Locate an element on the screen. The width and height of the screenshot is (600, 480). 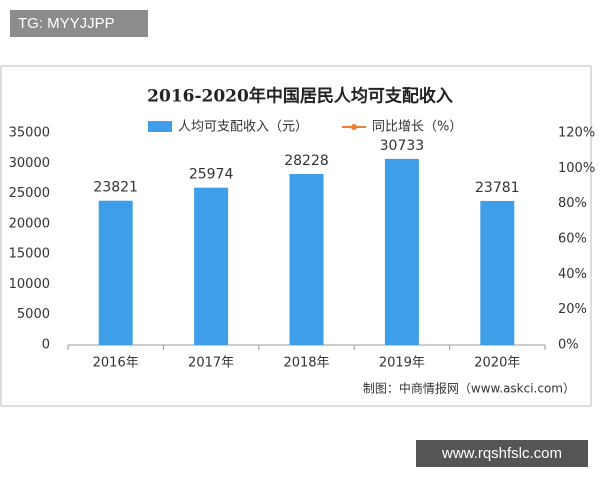
data-label: 23821 is located at coordinates (115, 188).